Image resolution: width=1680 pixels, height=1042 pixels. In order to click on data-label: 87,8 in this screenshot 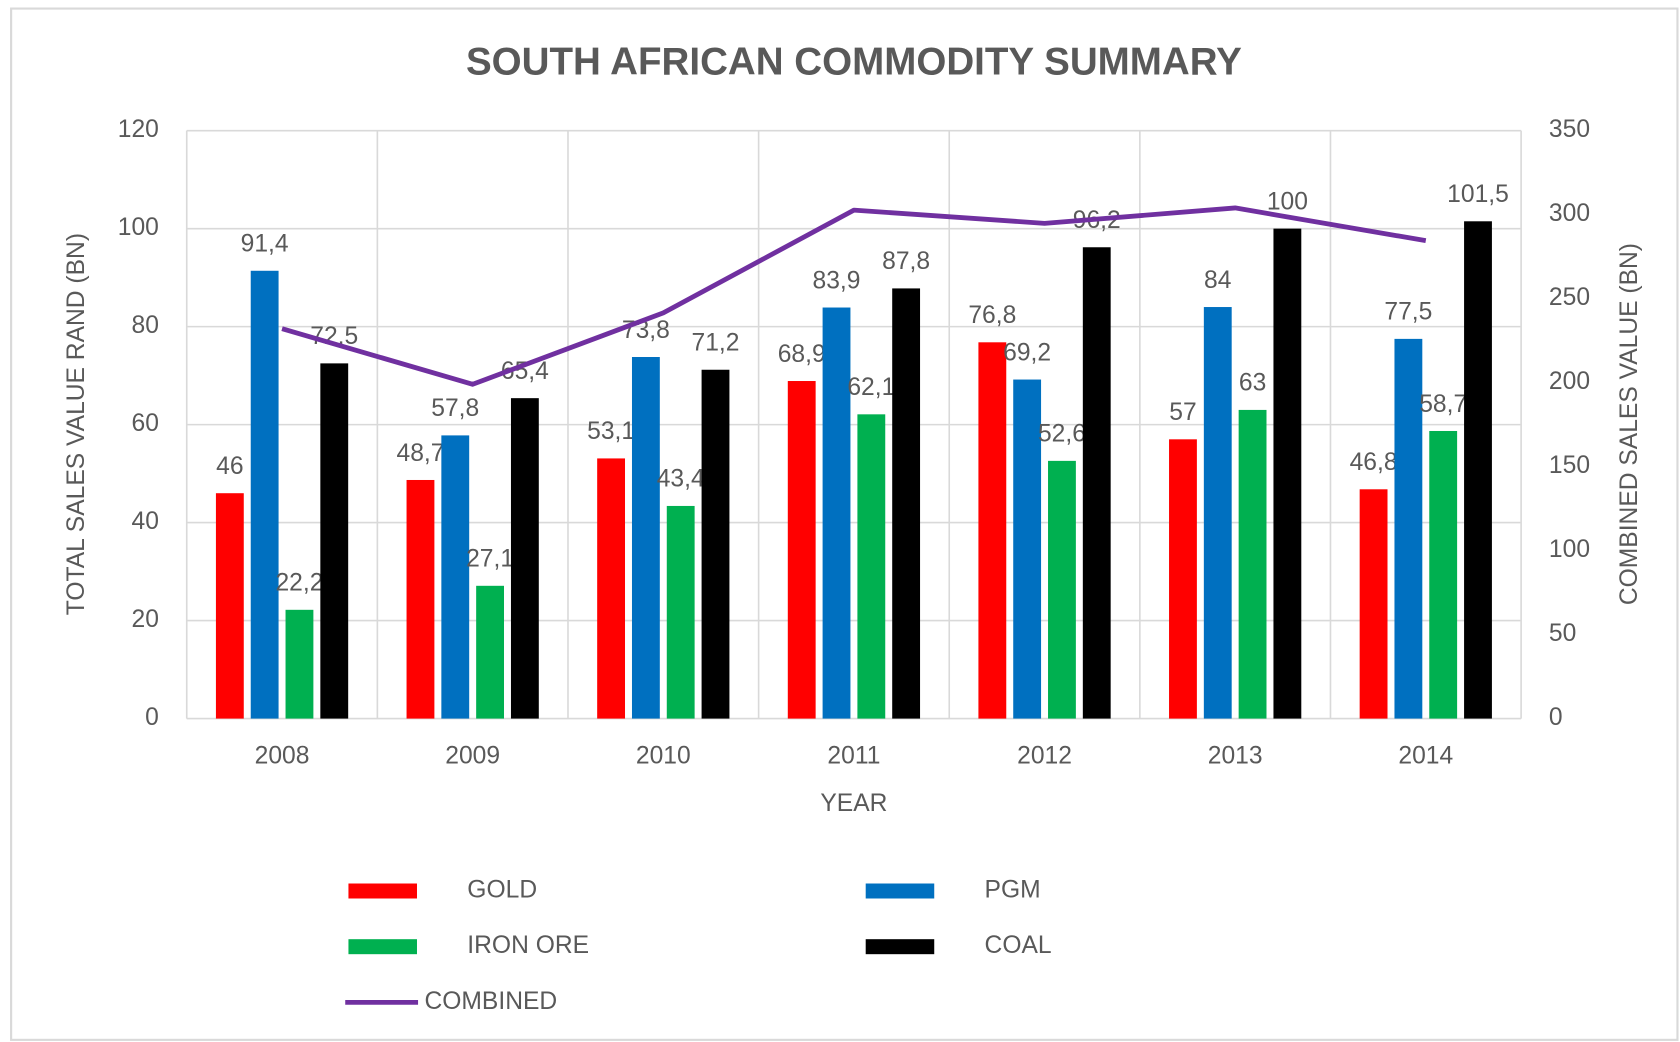, I will do `click(906, 261)`.